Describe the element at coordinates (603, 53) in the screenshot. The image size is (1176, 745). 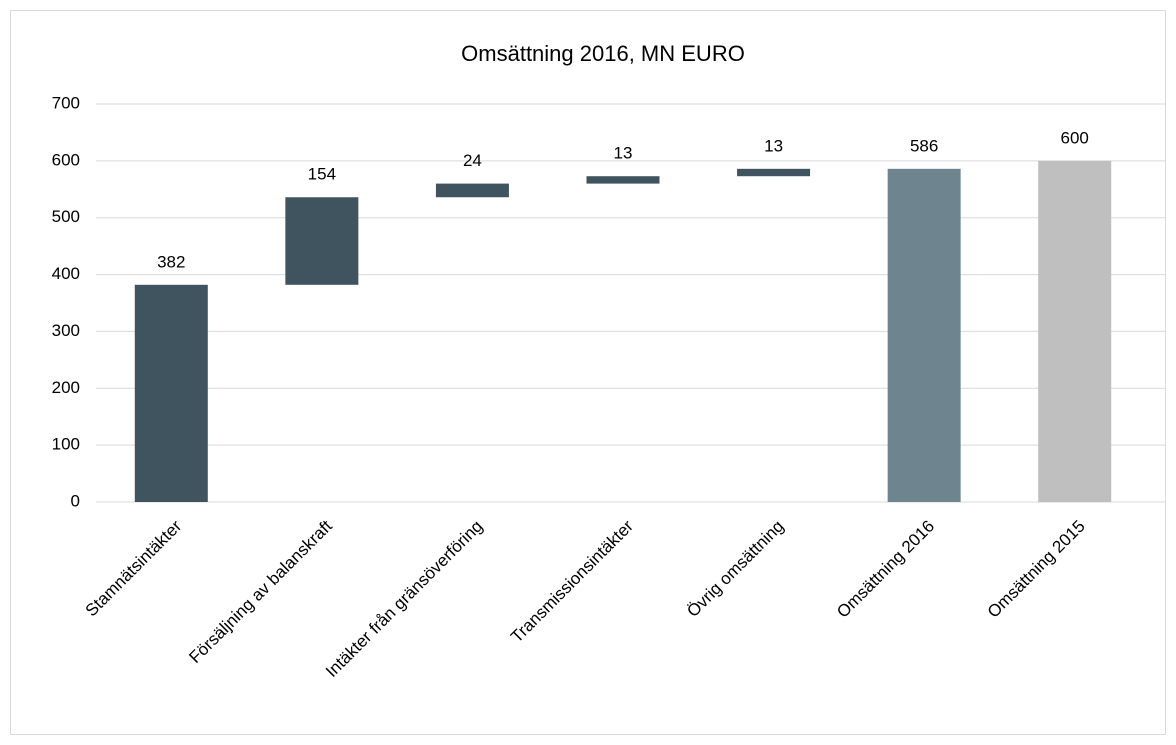
I see `chart-title: Omsättning 2016, MN EURO` at that location.